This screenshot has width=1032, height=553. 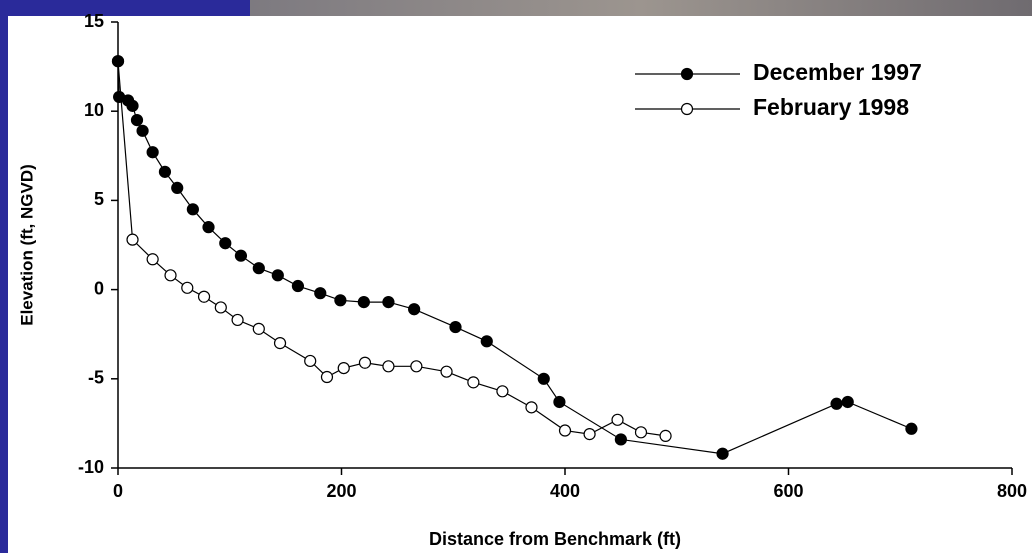 I want to click on y-tick-label: 5, so click(x=99, y=199).